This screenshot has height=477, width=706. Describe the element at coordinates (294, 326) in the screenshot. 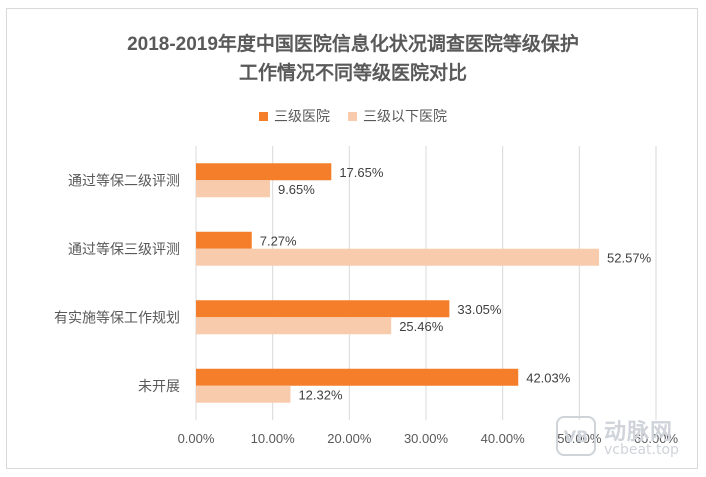

I see `bar-s1-c2` at that location.